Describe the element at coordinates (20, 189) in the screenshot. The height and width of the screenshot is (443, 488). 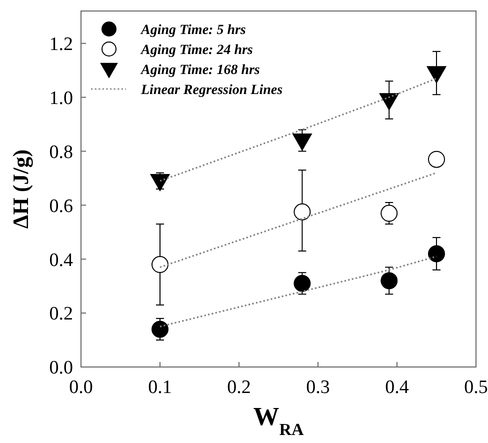
I see `y-axis-title: ΔH (J/g)` at that location.